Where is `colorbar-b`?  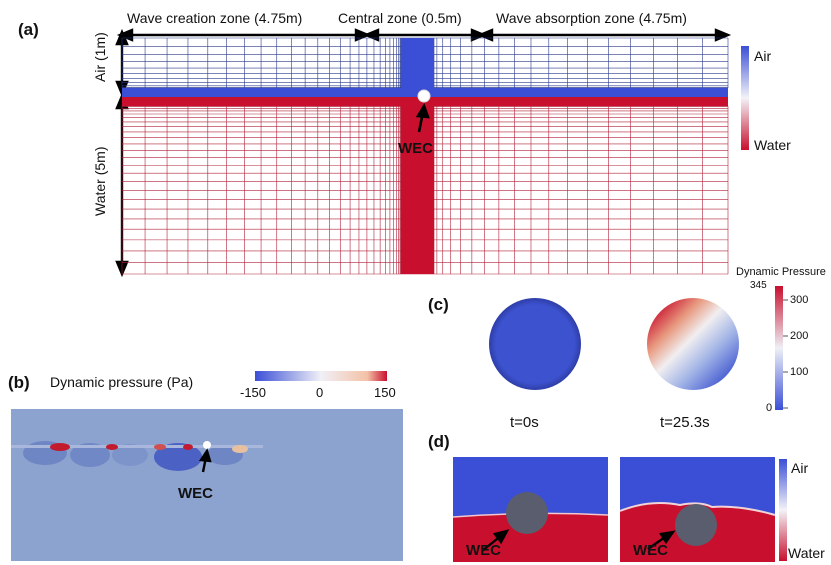 colorbar-b is located at coordinates (321, 376).